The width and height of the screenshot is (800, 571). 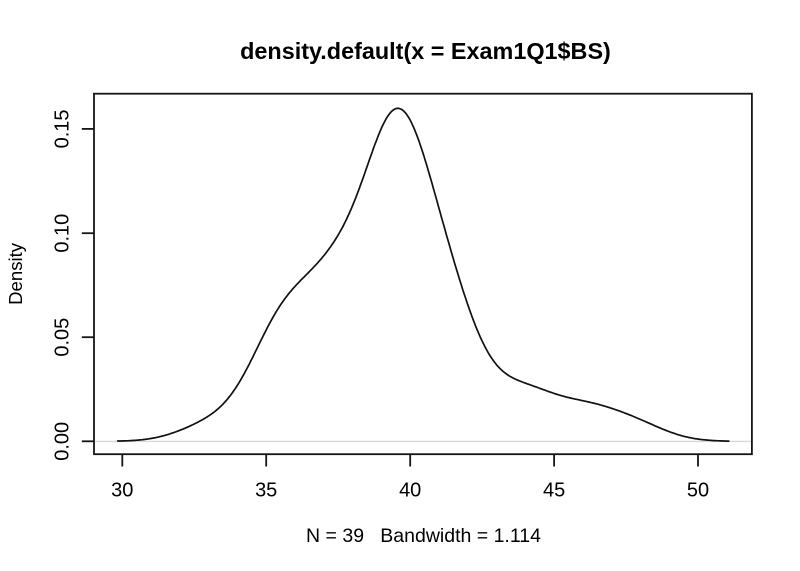 What do you see at coordinates (266, 491) in the screenshot?
I see `svg-text: 35` at bounding box center [266, 491].